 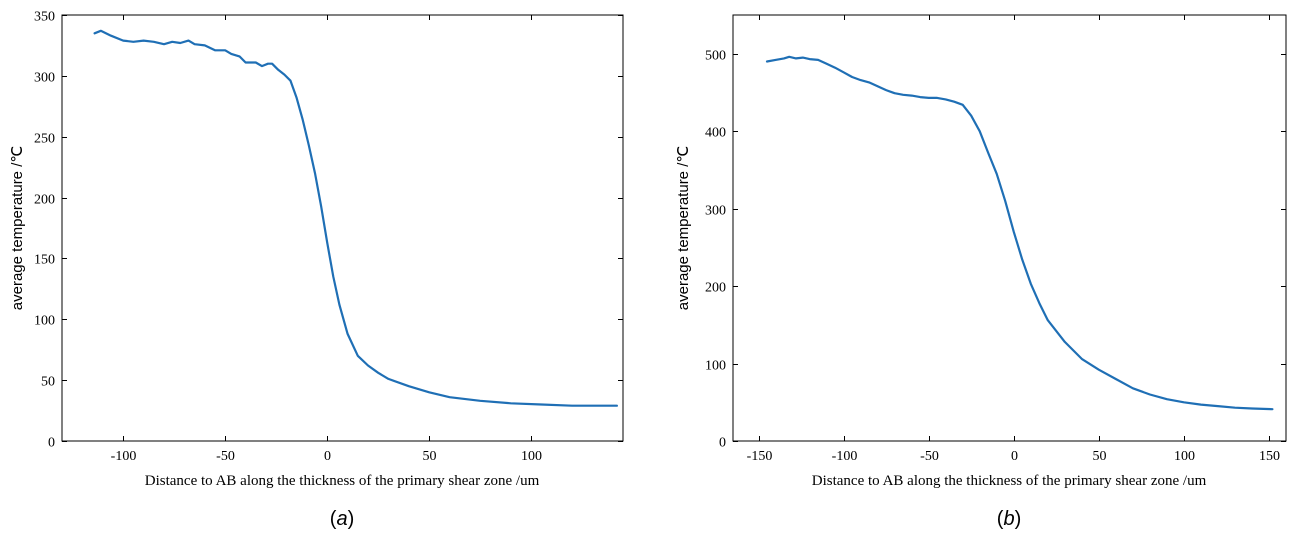 What do you see at coordinates (1009, 519) in the screenshot?
I see `panel-caption: (b)` at bounding box center [1009, 519].